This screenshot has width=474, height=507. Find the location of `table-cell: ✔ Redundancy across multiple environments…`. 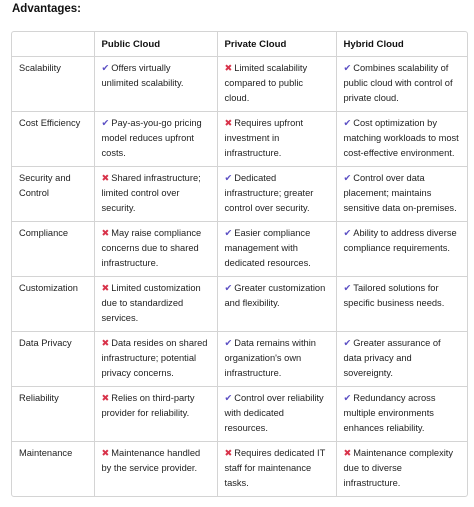

table-cell: ✔ Redundancy across multiple environments… is located at coordinates (401, 414).